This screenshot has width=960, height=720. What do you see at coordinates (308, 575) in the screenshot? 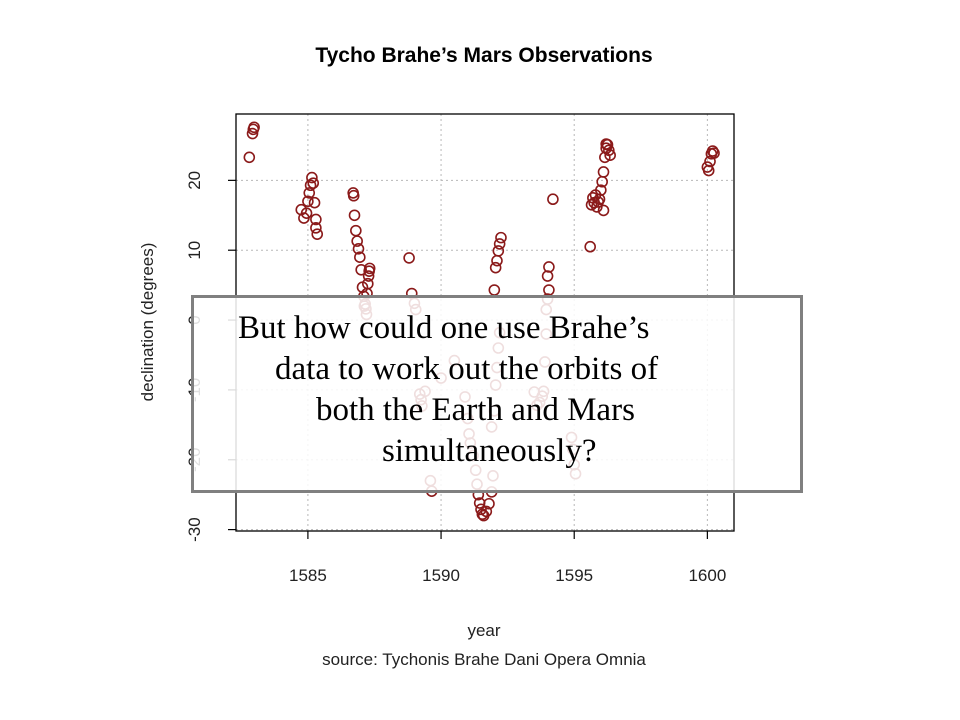
I see `x-tick-label: 1585` at bounding box center [308, 575].